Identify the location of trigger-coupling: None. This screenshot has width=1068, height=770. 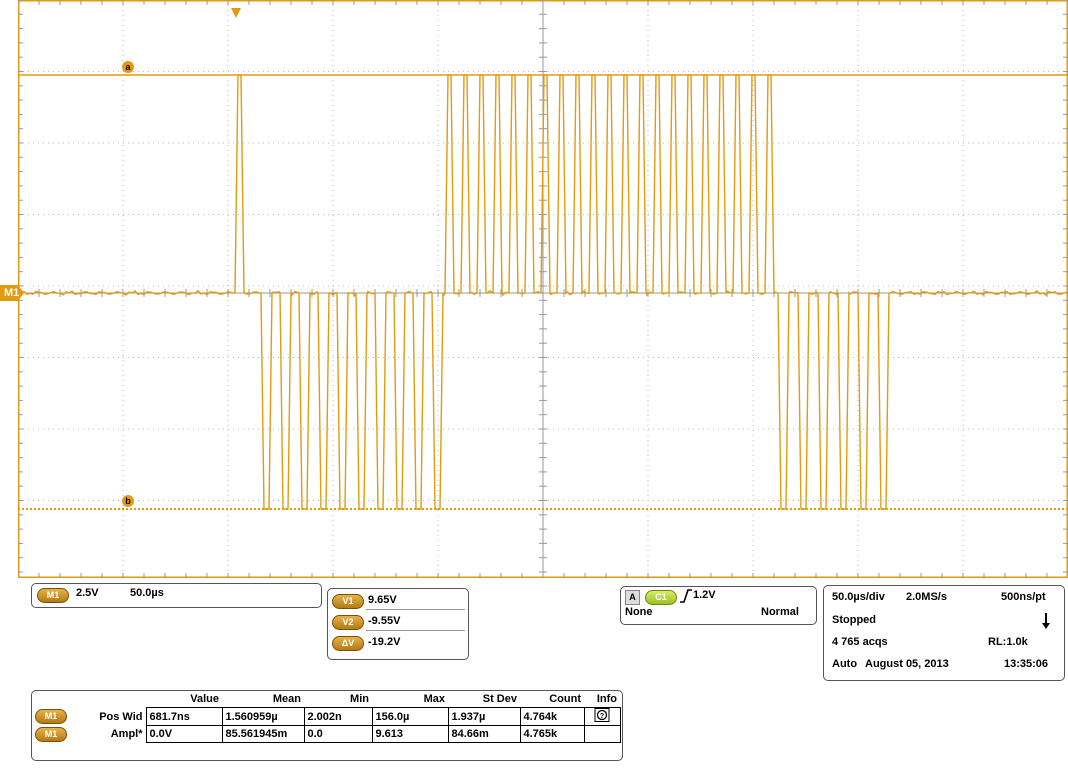
(639, 612).